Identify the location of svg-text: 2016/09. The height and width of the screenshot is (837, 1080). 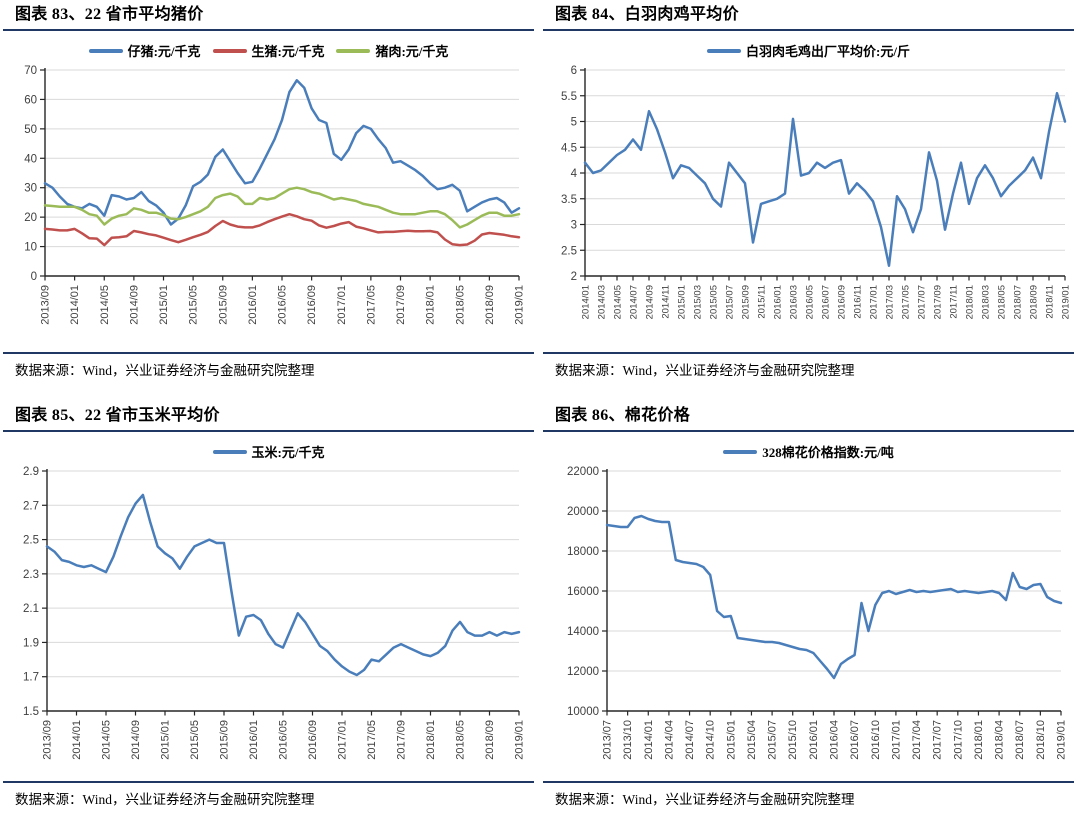
(312, 305).